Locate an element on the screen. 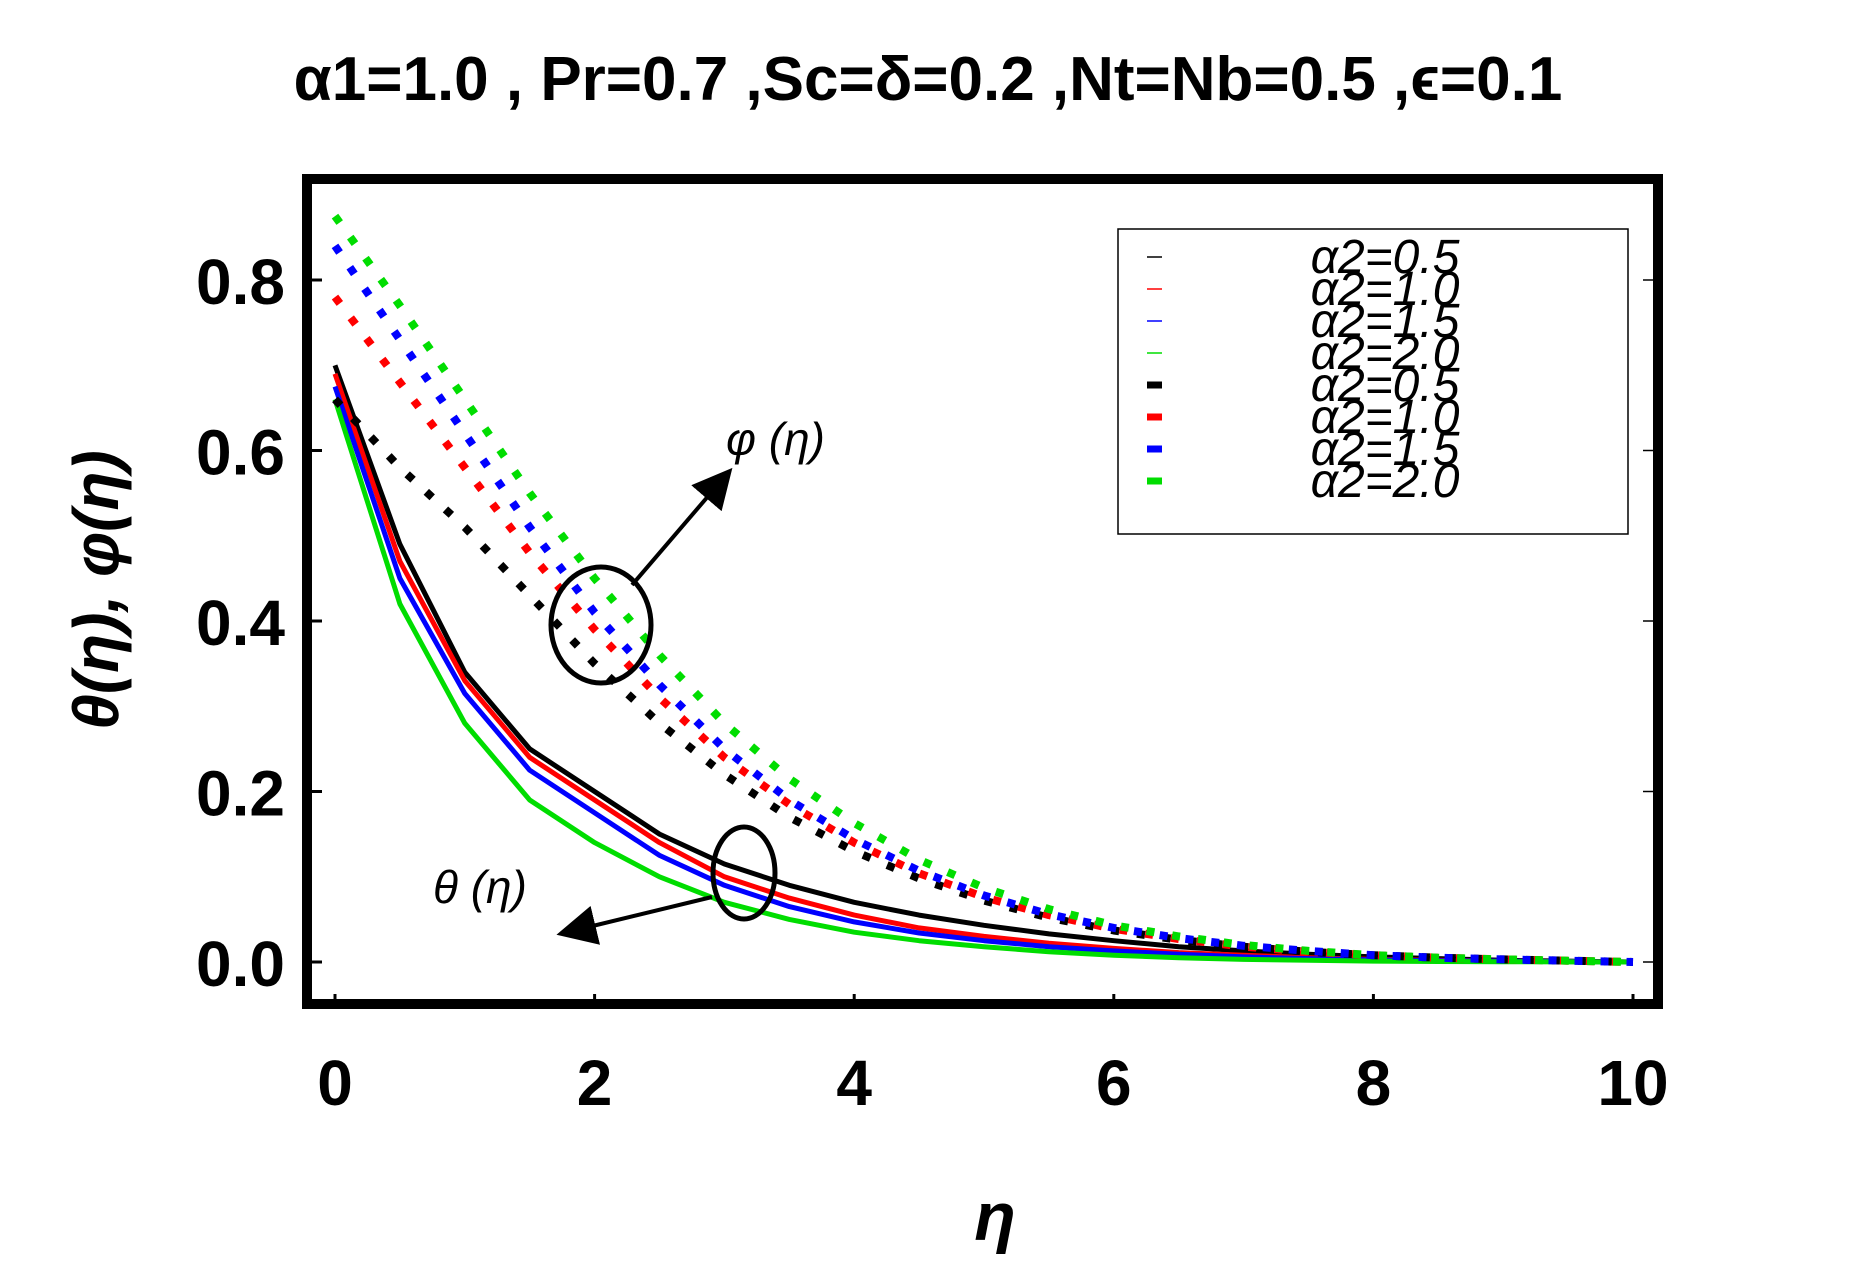 The width and height of the screenshot is (1857, 1272). y-tick-label: 0.4 is located at coordinates (240, 623).